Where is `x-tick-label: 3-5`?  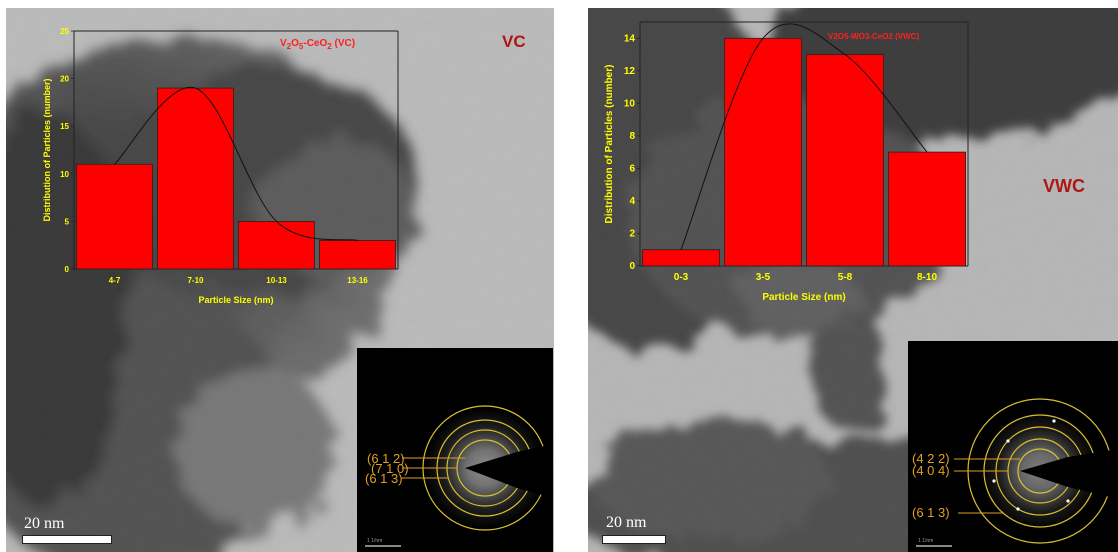 x-tick-label: 3-5 is located at coordinates (763, 277).